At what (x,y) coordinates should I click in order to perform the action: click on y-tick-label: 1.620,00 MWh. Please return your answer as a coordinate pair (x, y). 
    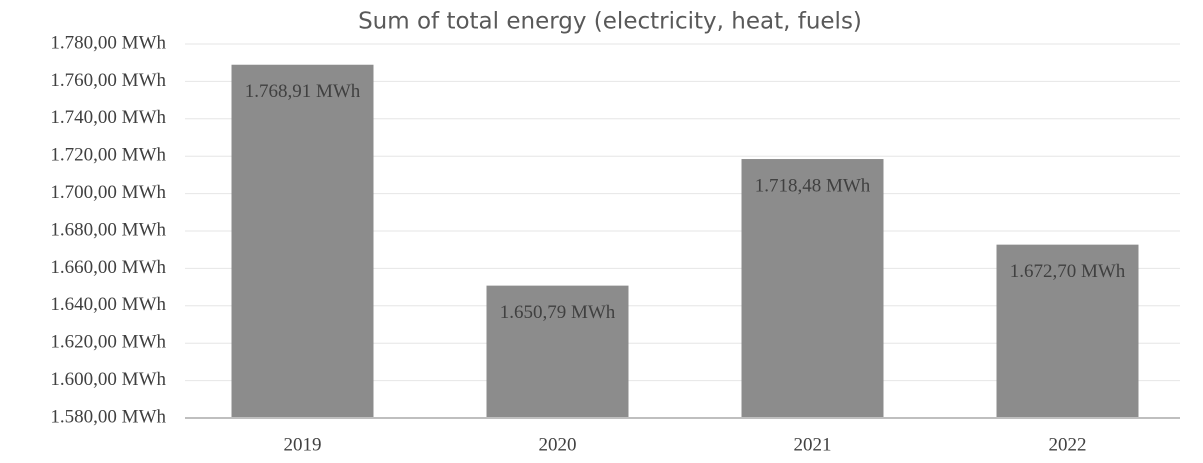
    Looking at the image, I should click on (108, 342).